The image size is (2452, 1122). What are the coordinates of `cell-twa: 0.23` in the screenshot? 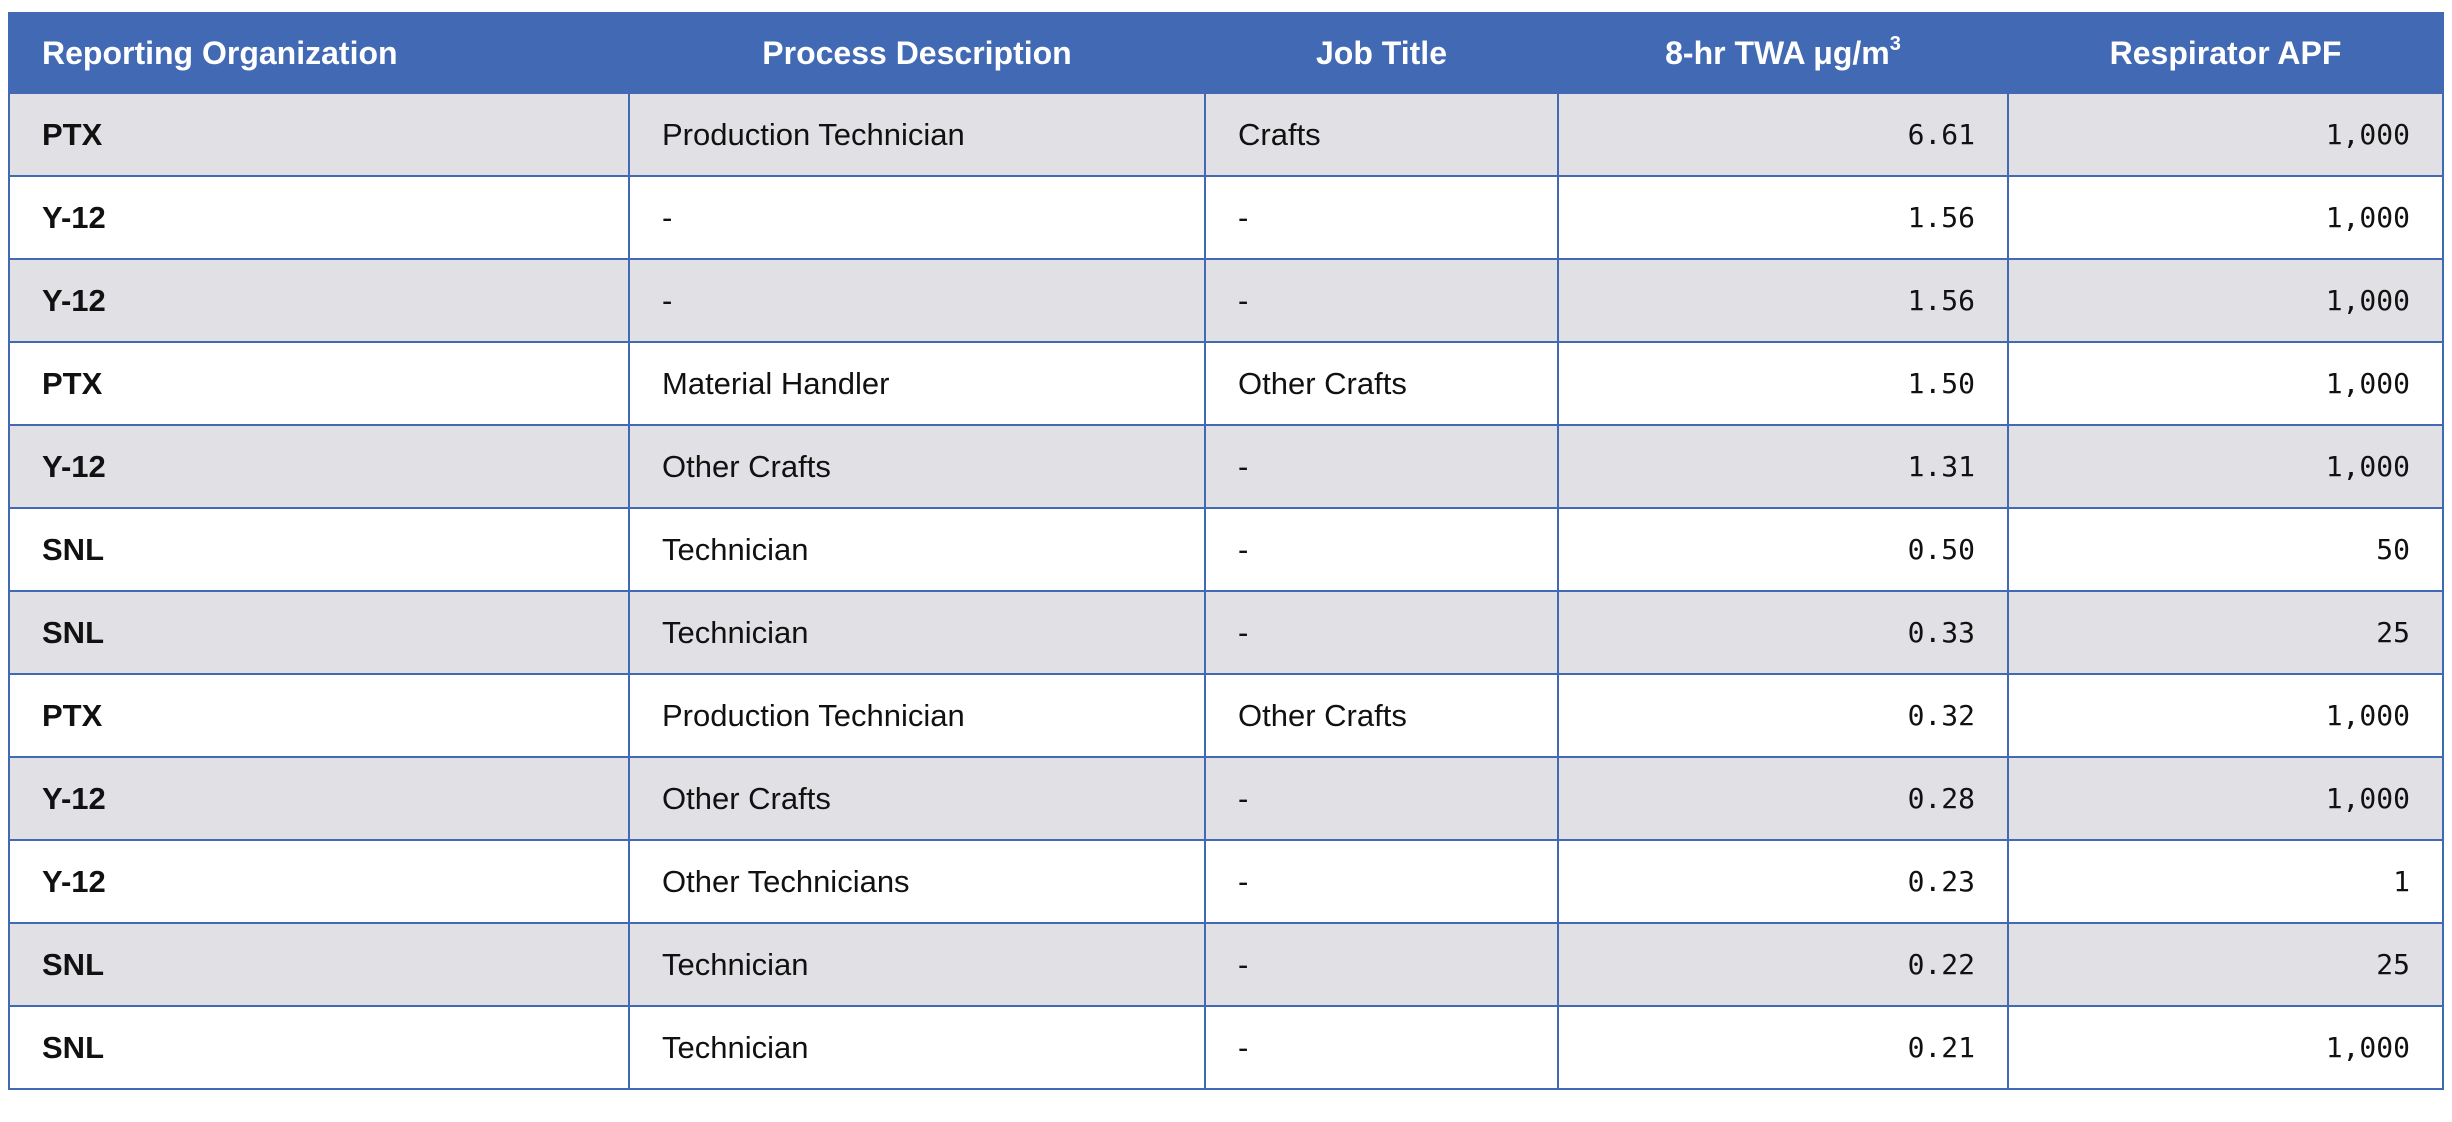 It's located at (1783, 881).